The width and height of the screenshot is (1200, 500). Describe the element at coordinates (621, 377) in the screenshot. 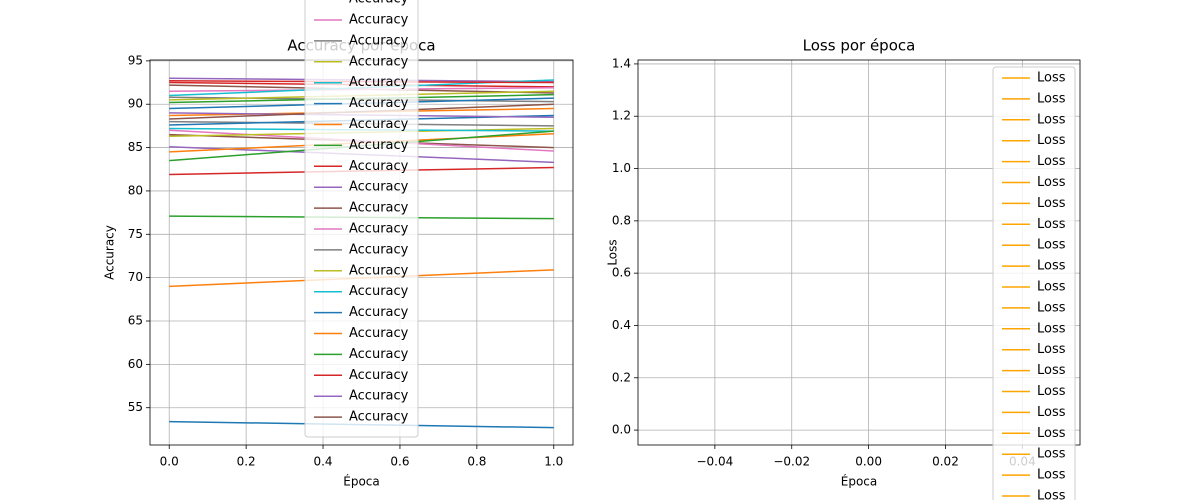

I see `y-tick-label: 0.2` at that location.